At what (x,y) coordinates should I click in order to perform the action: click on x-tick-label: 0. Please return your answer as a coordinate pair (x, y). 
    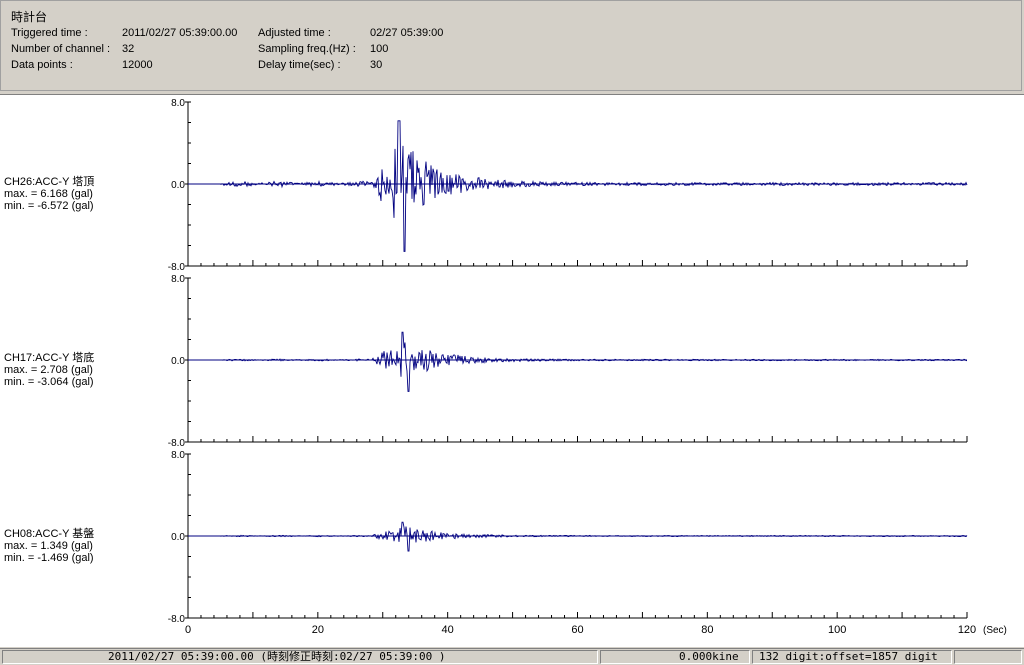
    Looking at the image, I should click on (188, 630).